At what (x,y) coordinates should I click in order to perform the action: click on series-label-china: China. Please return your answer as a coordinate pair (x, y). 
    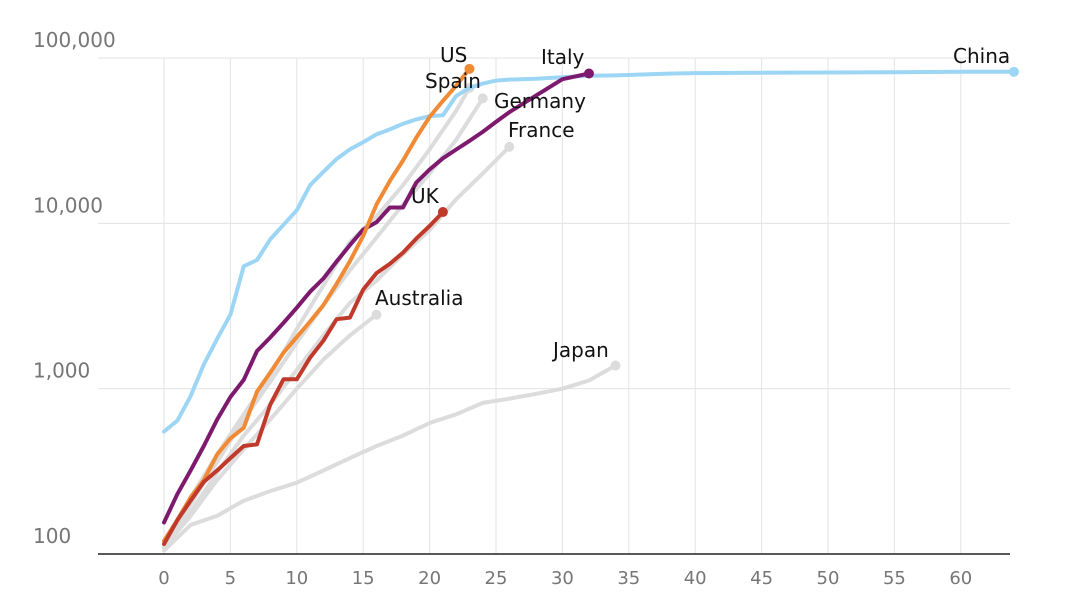
    Looking at the image, I should click on (981, 56).